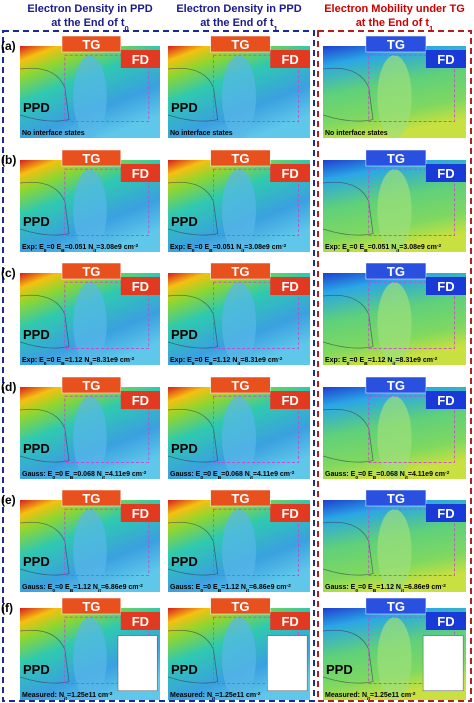  I want to click on rich-text: Gauss: E0=0 EB=1.12 Nit=6.86e9 cm-2, so click(82, 588).